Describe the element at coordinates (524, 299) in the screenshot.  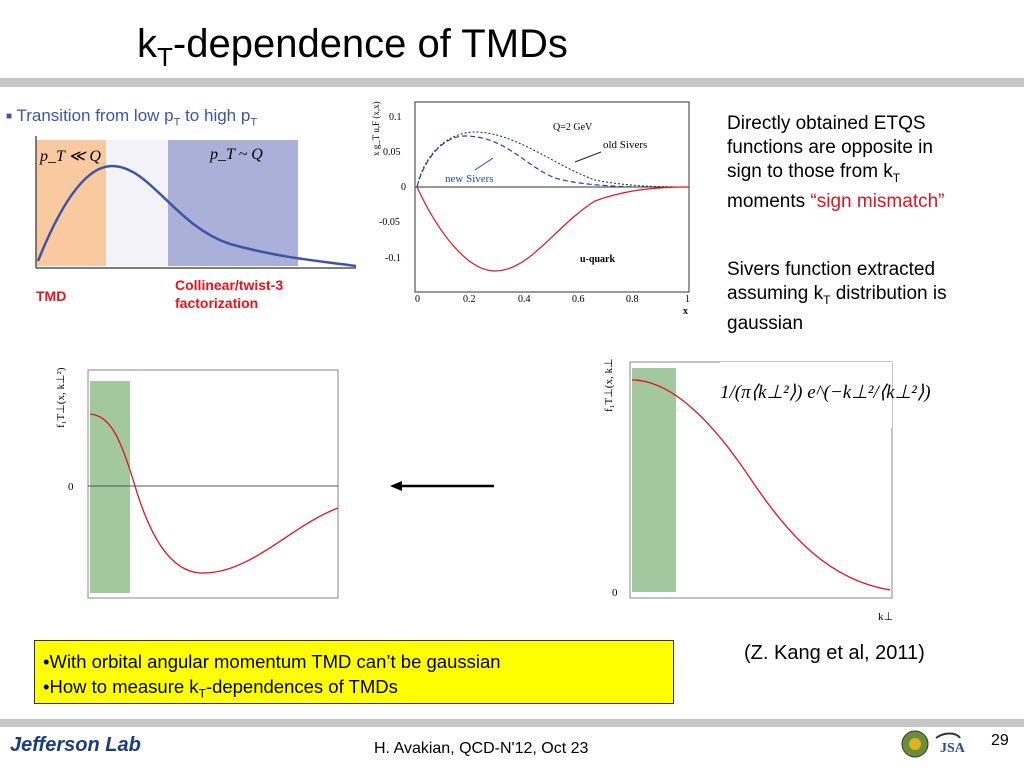
I see `sivers-xtick: 0.4` at that location.